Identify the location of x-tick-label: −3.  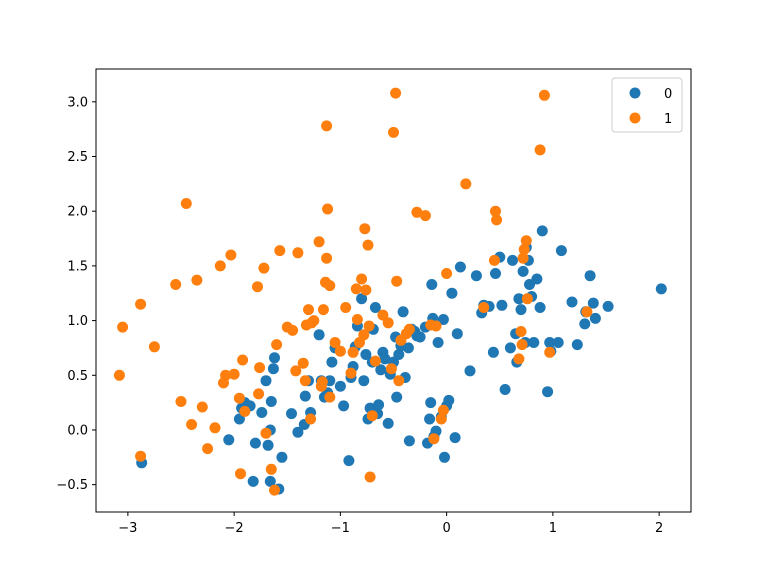
(127, 528).